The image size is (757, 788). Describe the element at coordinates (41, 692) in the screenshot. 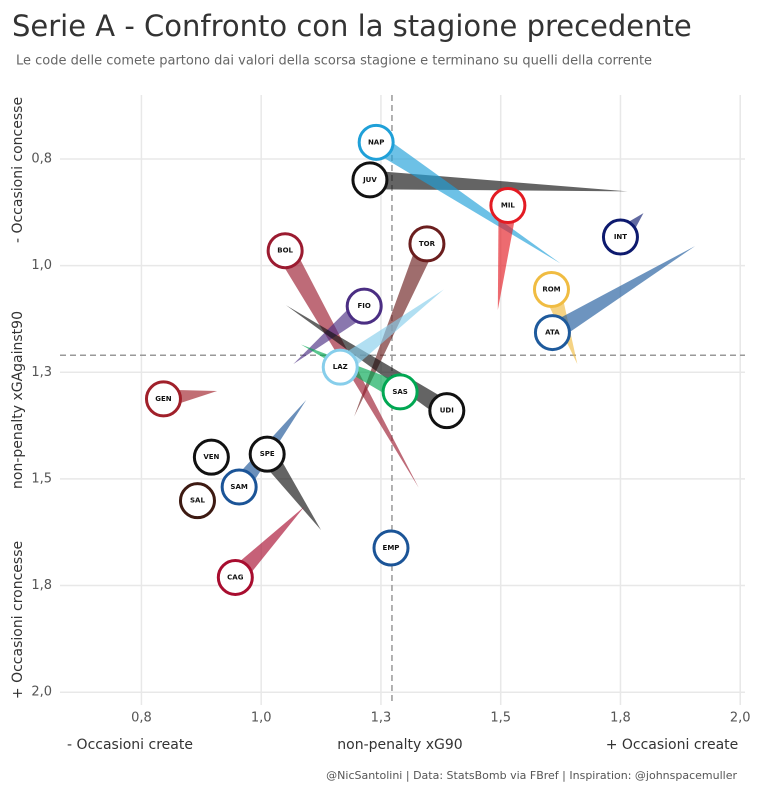

I see `y-tick-label: 2,0` at that location.